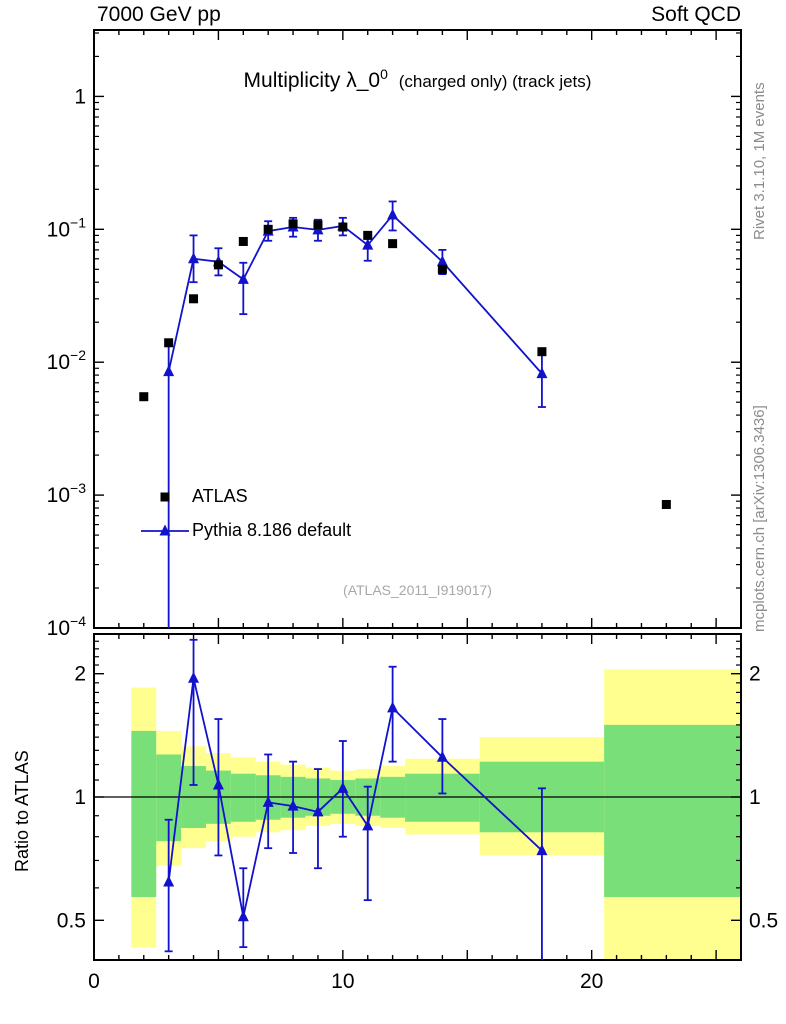 Image resolution: width=786 pixels, height=1024 pixels. What do you see at coordinates (759, 161) in the screenshot?
I see `rivet-version-label: Rivet 3.1.10, 1M events` at bounding box center [759, 161].